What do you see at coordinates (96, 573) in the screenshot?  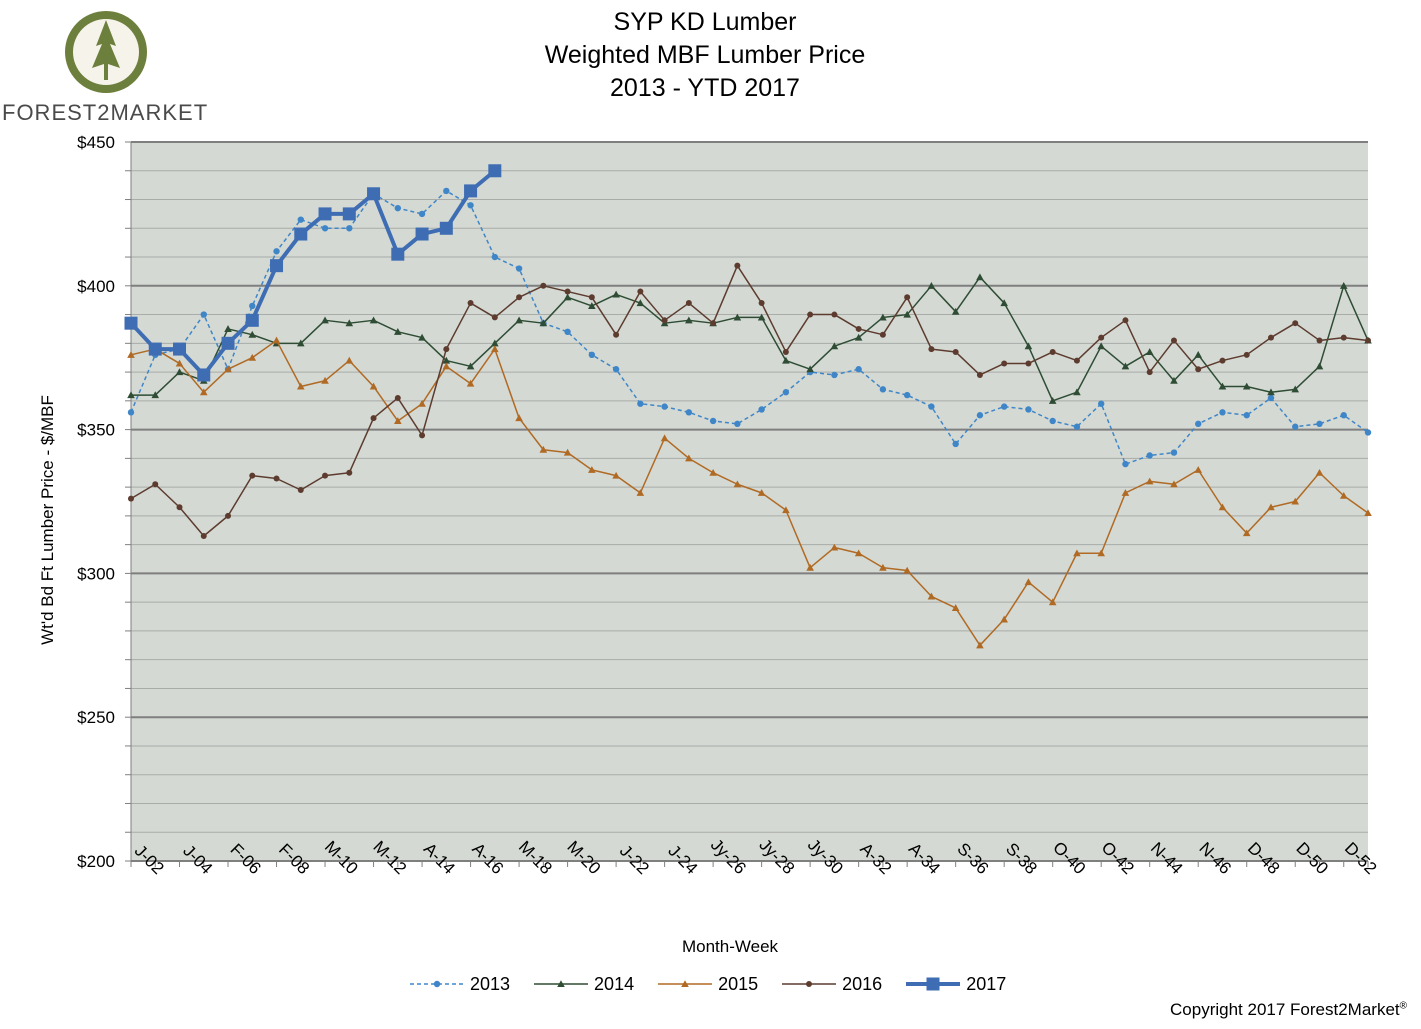 I see `y-tick-label: $300` at bounding box center [96, 573].